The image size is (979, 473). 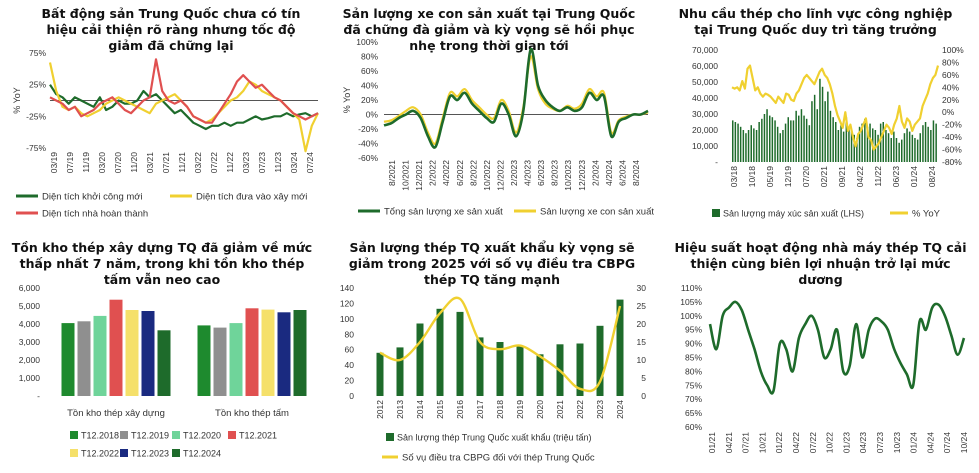 I want to click on y-tick-label: 6,000, so click(x=30, y=288).